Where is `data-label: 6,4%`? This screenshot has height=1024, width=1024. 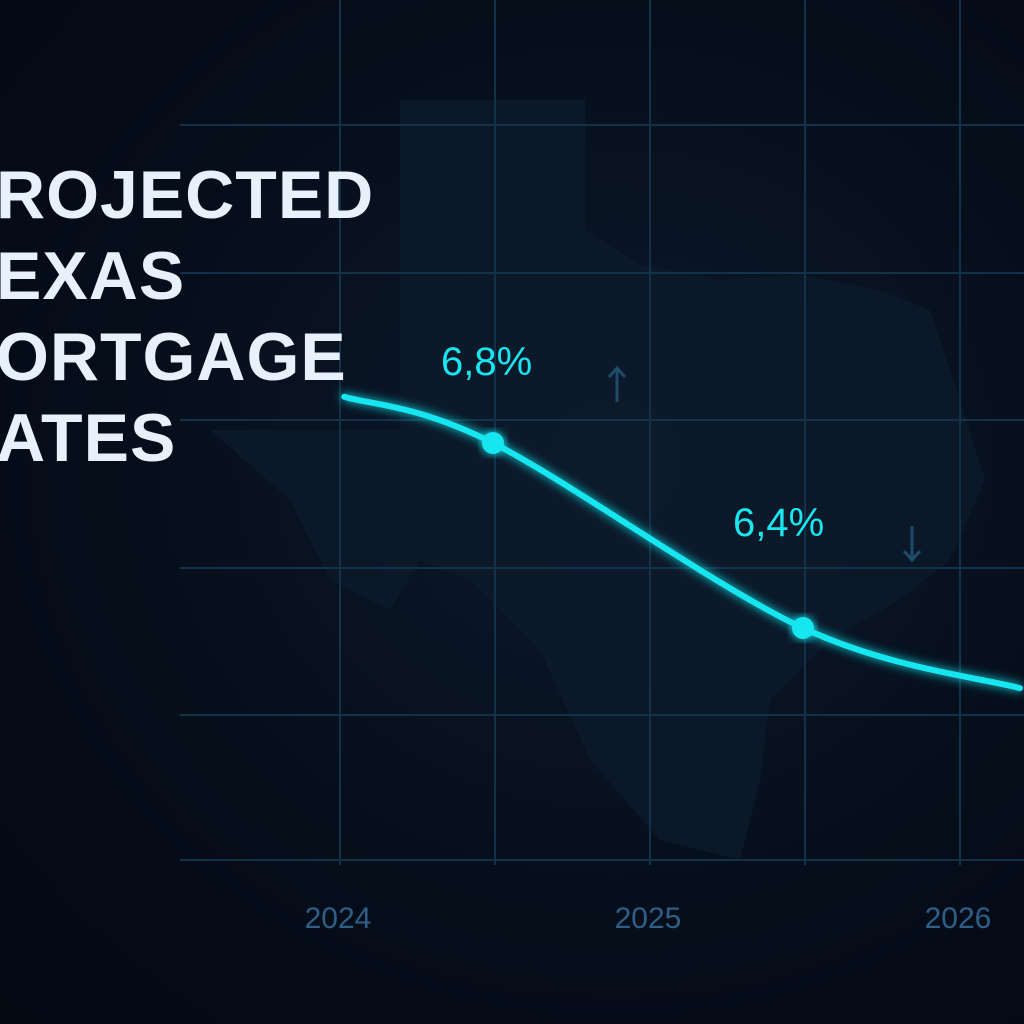 data-label: 6,4% is located at coordinates (778, 523).